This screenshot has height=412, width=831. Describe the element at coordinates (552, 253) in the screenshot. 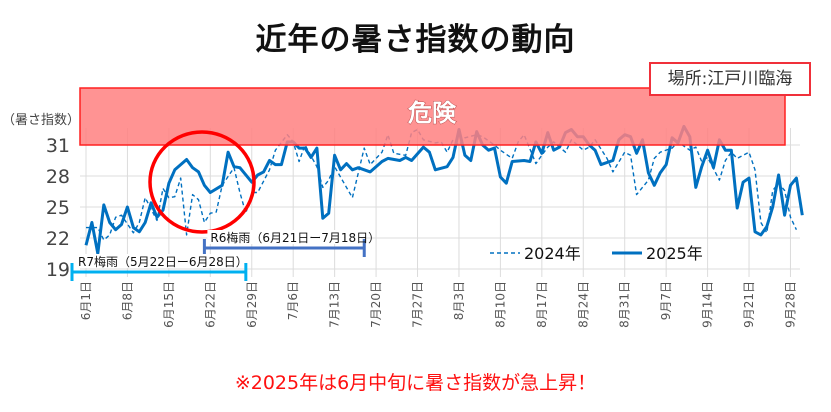

I see `legend-label: 2024年` at that location.